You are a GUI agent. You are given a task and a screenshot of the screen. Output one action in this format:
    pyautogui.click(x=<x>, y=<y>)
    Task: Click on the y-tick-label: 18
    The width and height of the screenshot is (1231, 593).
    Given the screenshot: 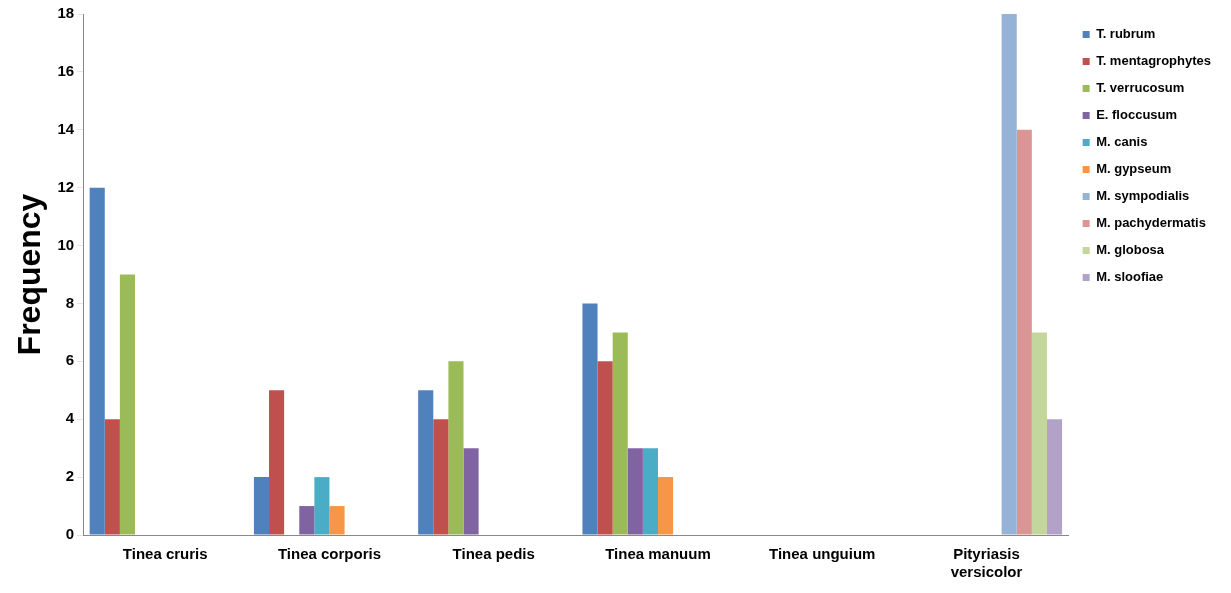 What is the action you would take?
    pyautogui.click(x=66, y=13)
    